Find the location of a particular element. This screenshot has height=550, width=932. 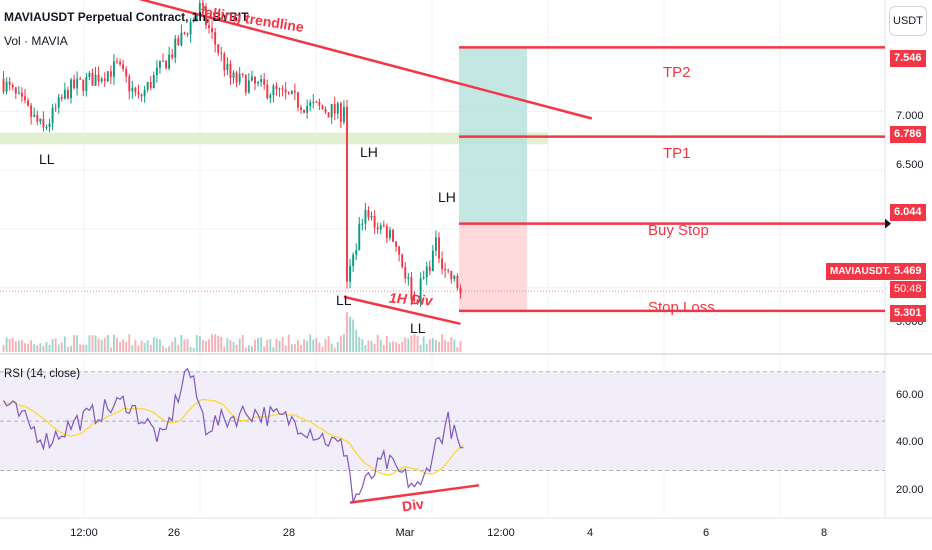

annotation-ll-mid: LL is located at coordinates (418, 328).